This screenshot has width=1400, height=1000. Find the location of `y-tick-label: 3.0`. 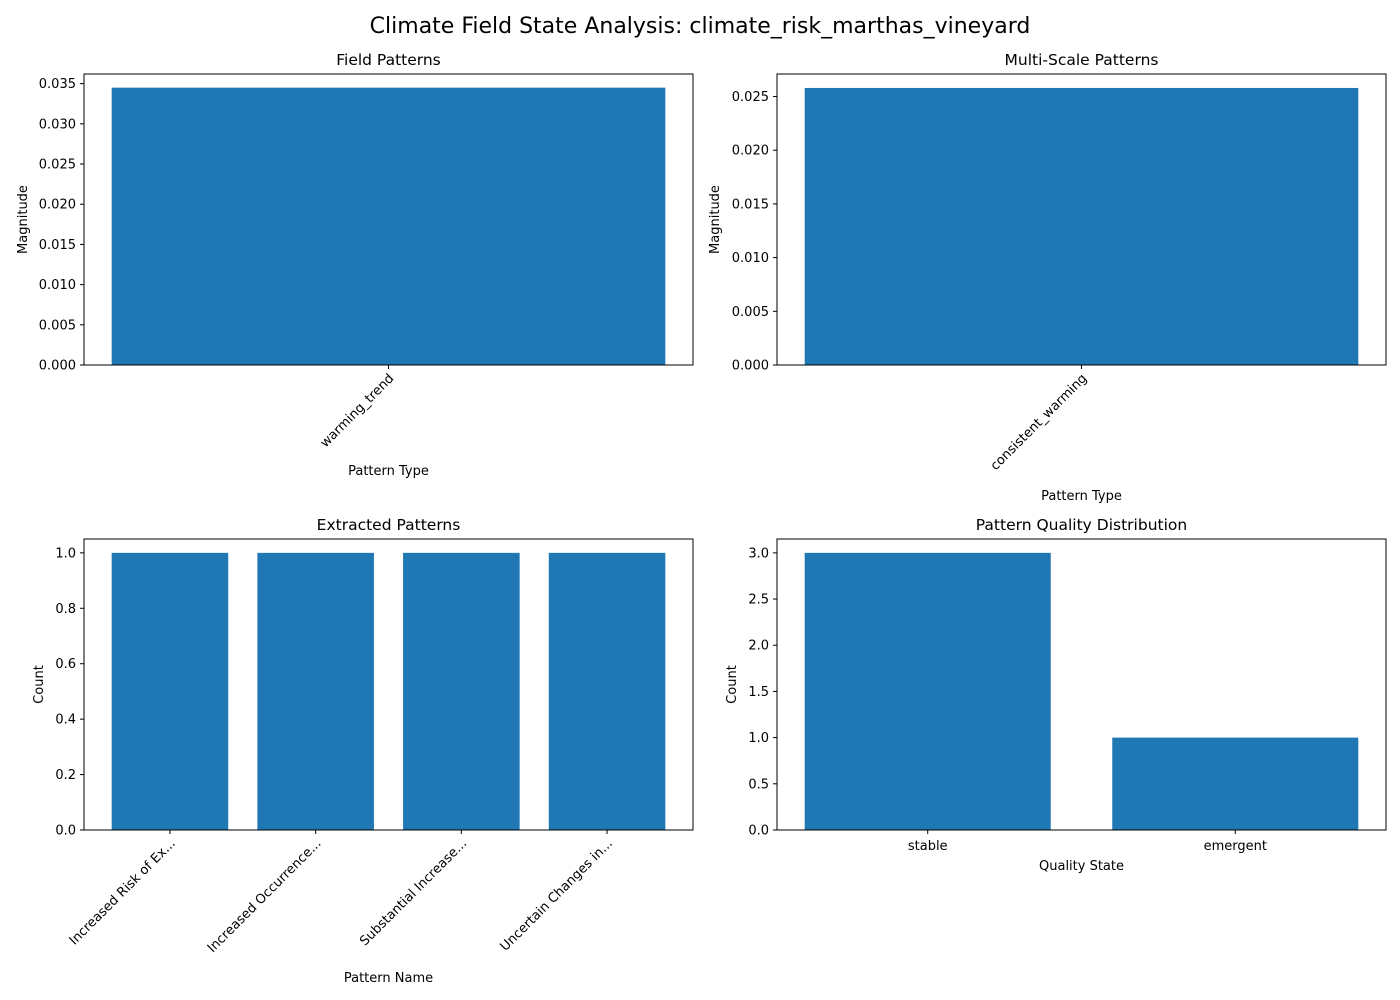

y-tick-label: 3.0 is located at coordinates (758, 553).